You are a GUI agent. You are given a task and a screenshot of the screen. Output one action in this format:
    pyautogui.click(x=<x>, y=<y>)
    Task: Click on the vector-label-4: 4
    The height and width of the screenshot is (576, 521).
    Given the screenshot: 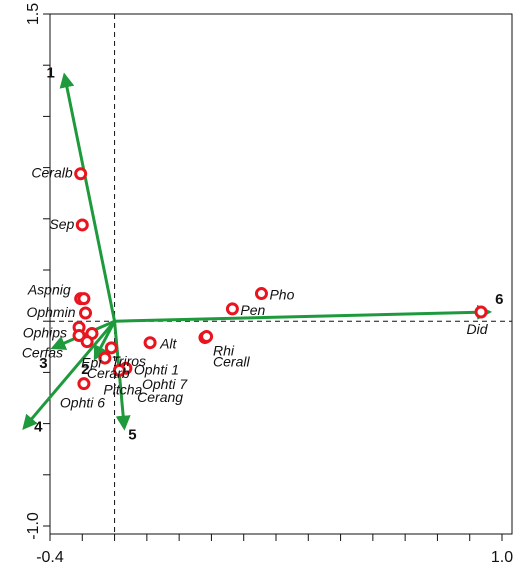 What is the action you would take?
    pyautogui.click(x=38, y=427)
    